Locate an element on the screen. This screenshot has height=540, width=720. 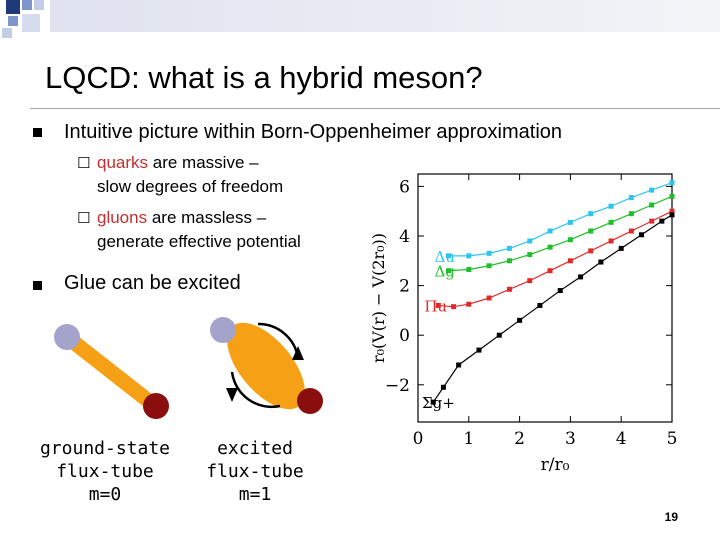
y-tick-label: 2 is located at coordinates (404, 287).